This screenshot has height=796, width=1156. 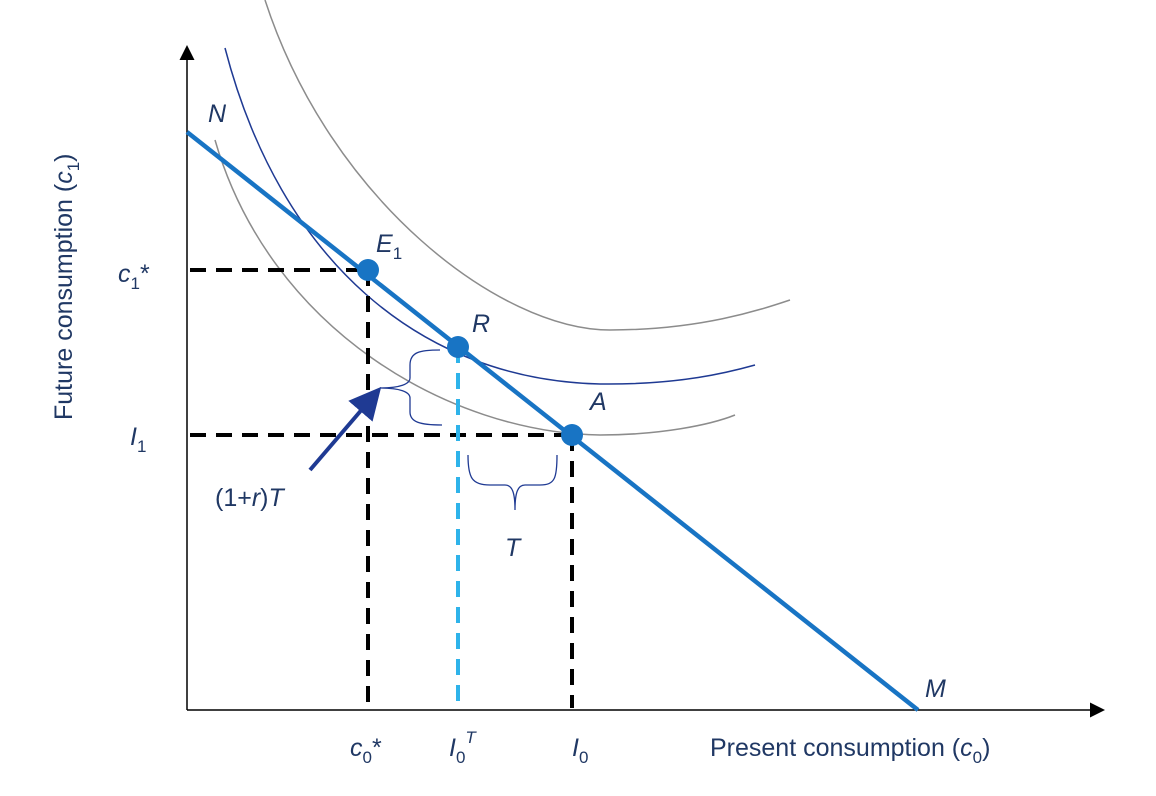 I want to click on label-n: N, so click(x=217, y=114).